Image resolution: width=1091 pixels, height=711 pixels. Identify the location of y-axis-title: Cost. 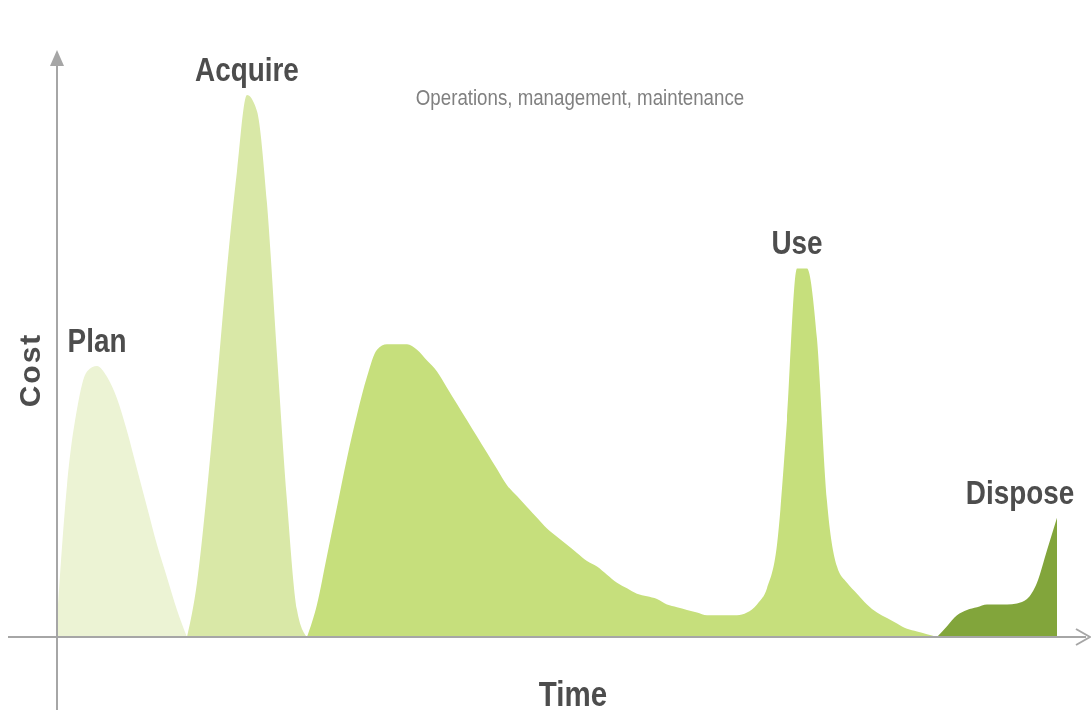
(29, 370).